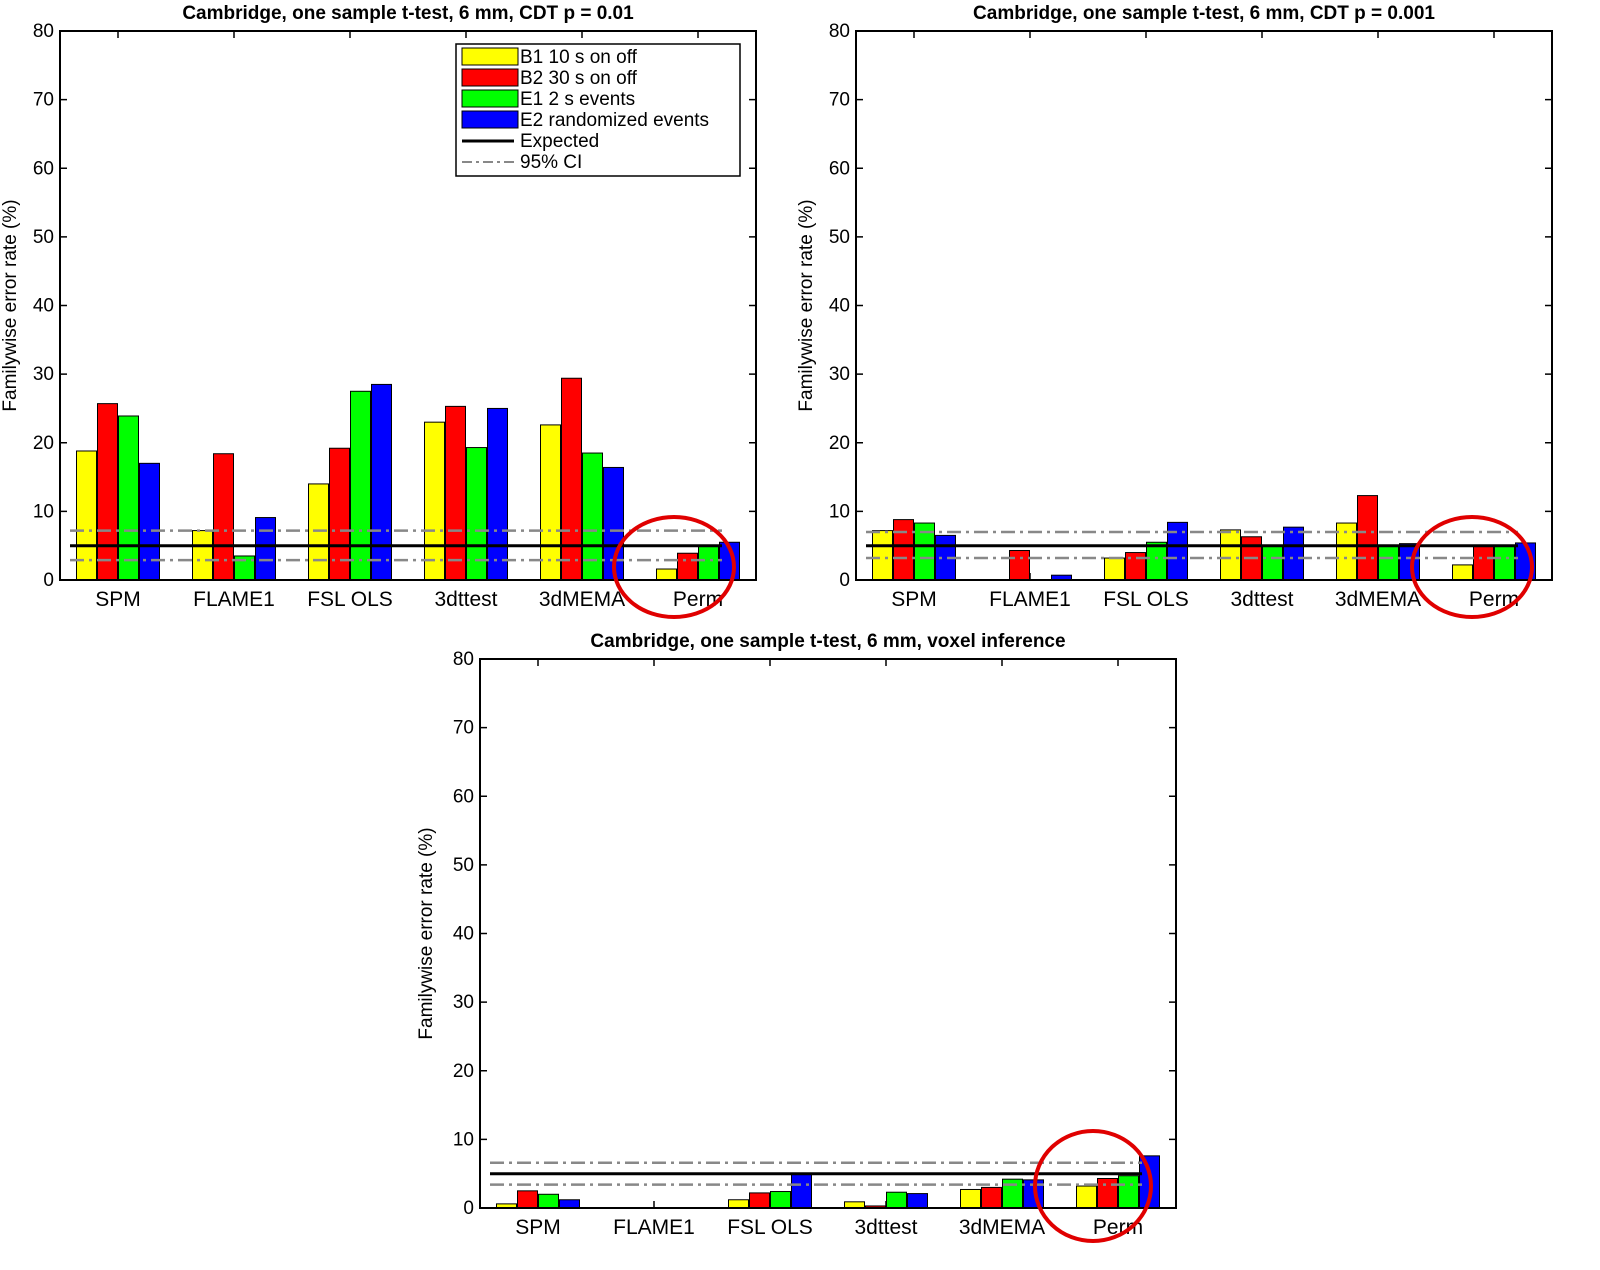  I want to click on legend-label-ci: 95% CI, so click(551, 162).